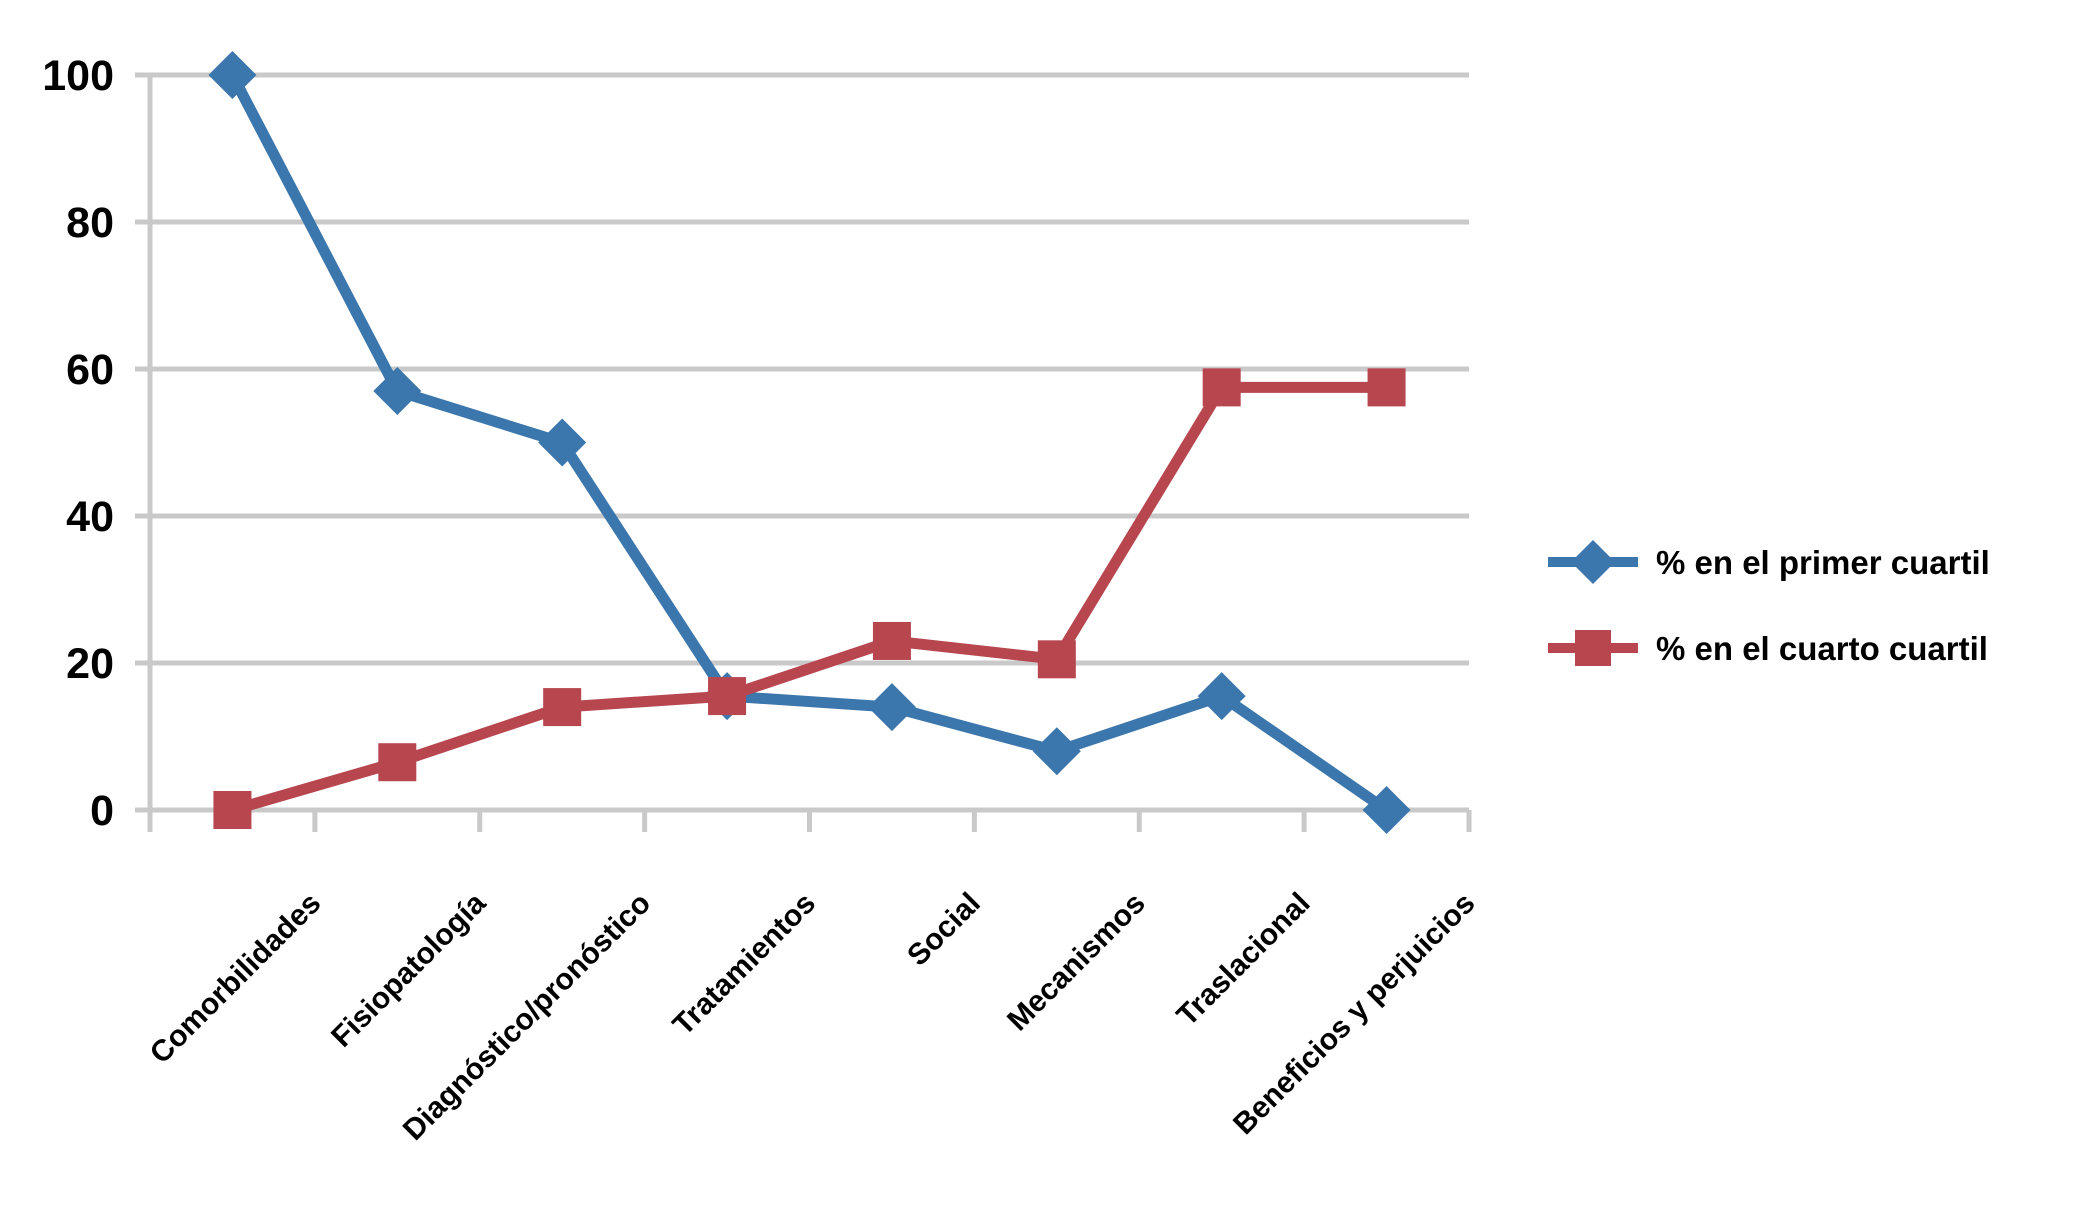  What do you see at coordinates (1823, 562) in the screenshot?
I see `legend-label-primer-cuartil: % en el primer cuartil` at bounding box center [1823, 562].